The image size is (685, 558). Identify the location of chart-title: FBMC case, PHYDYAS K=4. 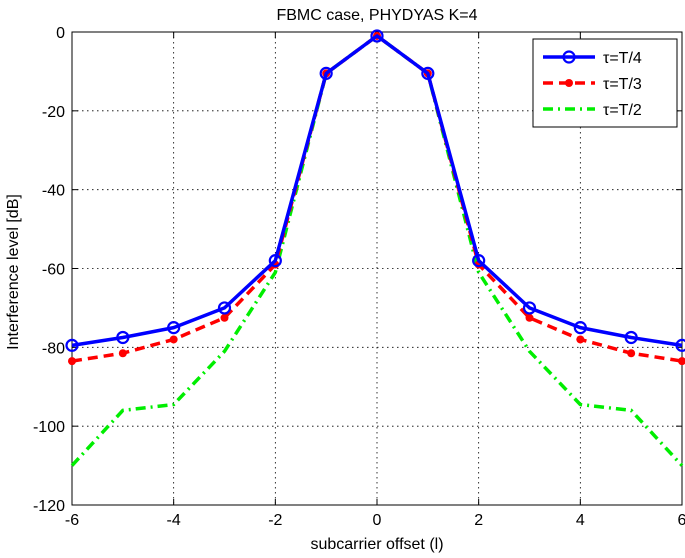
(376, 15).